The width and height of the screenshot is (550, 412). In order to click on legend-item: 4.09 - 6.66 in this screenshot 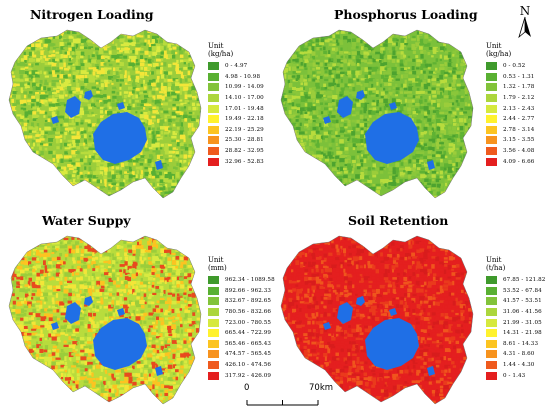, I will do `click(510, 161)`.